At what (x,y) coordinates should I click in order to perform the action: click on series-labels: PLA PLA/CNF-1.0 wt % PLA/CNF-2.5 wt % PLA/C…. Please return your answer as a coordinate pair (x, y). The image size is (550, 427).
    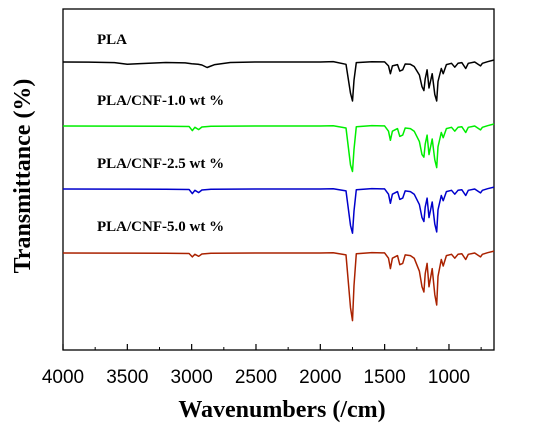
    Looking at the image, I should click on (160, 133).